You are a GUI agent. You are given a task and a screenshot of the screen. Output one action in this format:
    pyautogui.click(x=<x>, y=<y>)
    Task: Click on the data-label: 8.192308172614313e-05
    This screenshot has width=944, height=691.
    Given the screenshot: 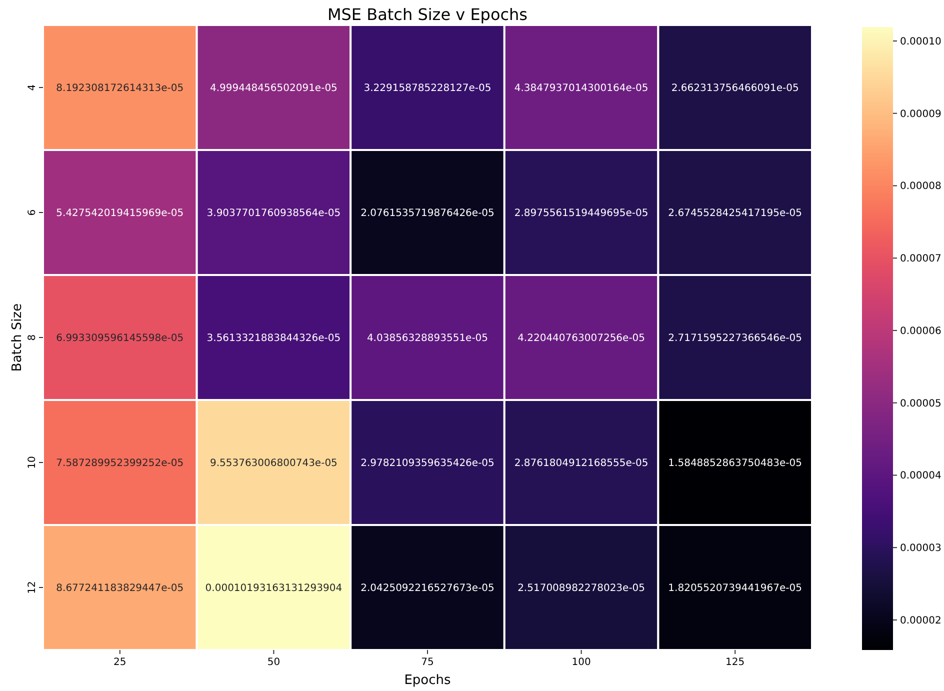 What is the action you would take?
    pyautogui.click(x=120, y=88)
    